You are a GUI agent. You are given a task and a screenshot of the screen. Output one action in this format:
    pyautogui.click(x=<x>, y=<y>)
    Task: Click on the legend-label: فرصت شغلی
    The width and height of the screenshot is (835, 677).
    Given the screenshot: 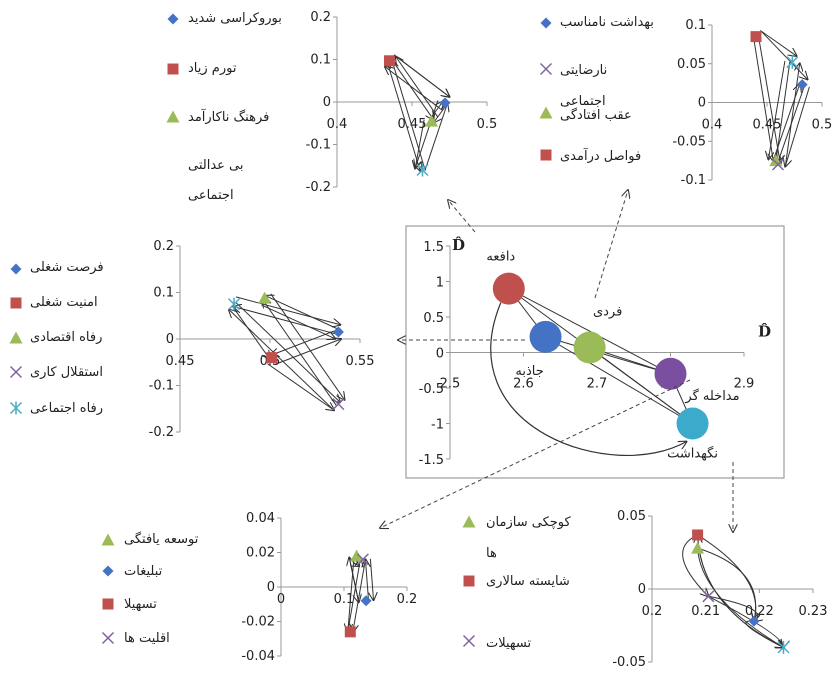 What is the action you would take?
    pyautogui.click(x=67, y=267)
    